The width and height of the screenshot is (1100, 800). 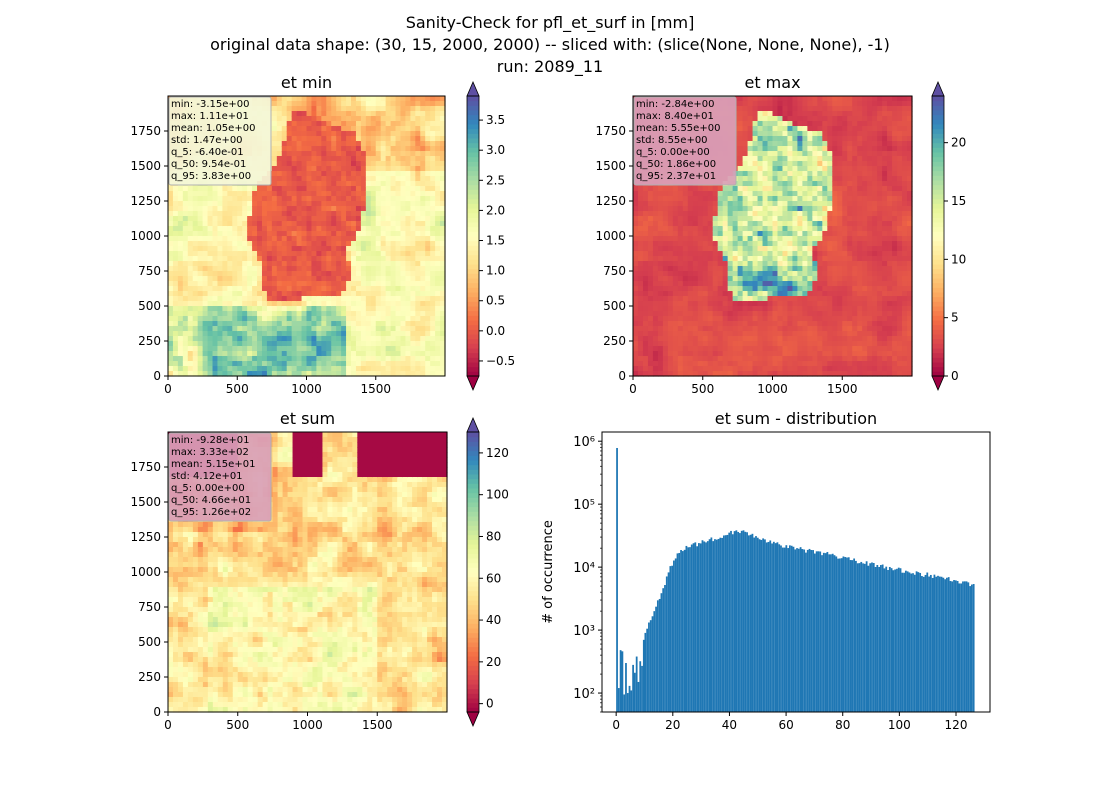 What do you see at coordinates (237, 389) in the screenshot?
I see `x-tick-label: 500` at bounding box center [237, 389].